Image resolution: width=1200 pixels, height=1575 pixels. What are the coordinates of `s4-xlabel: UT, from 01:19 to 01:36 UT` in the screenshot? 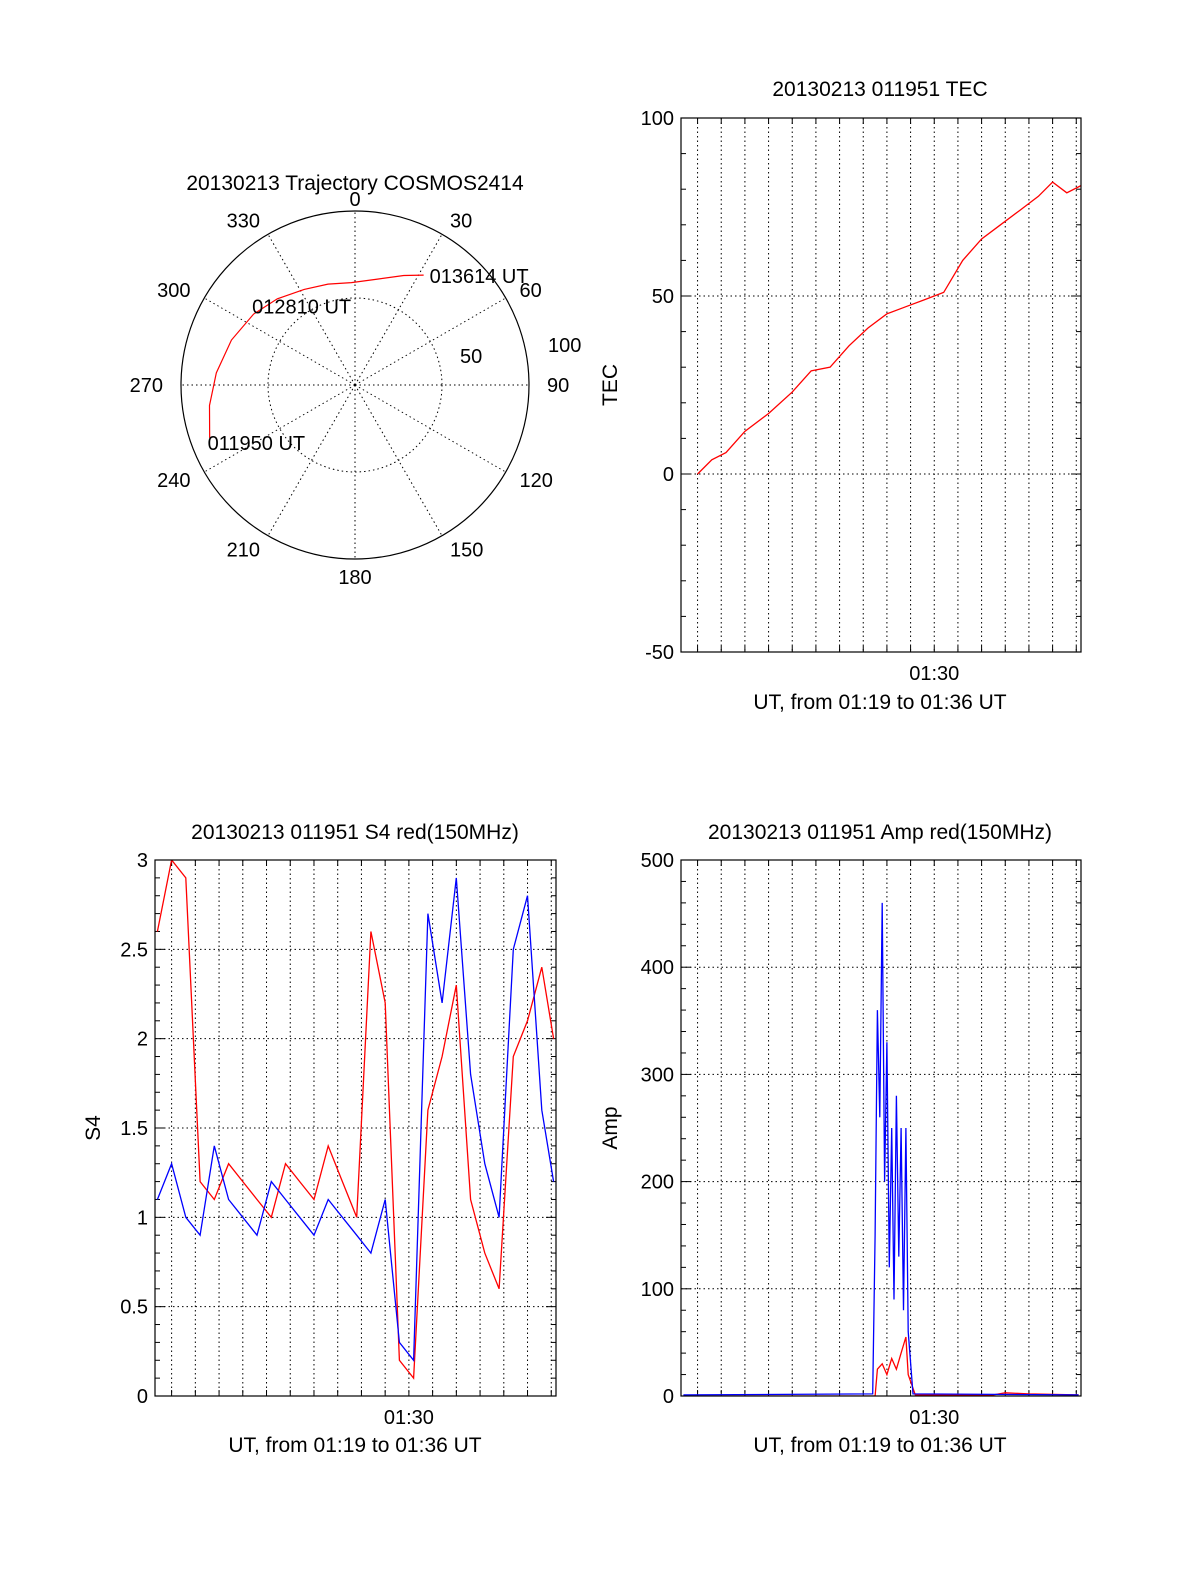 It's located at (354, 1445).